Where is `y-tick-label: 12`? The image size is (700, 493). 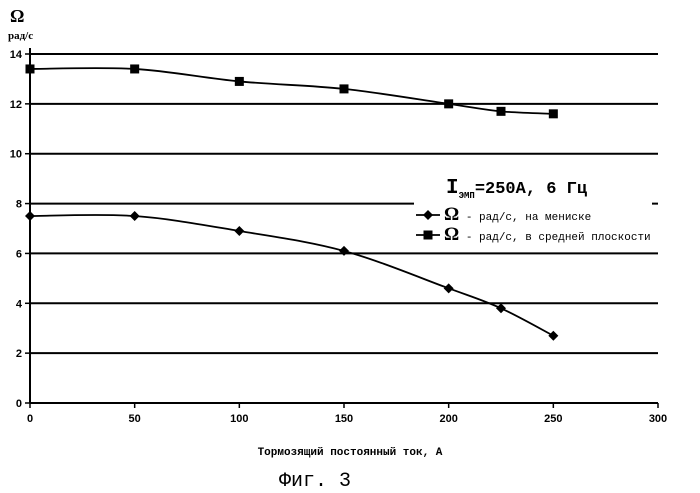
y-tick-label: 12 is located at coordinates (16, 105).